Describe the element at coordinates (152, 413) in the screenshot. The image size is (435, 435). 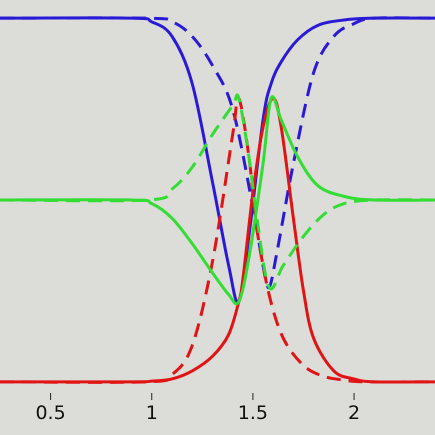
I see `x-tick-label-1: 1` at that location.